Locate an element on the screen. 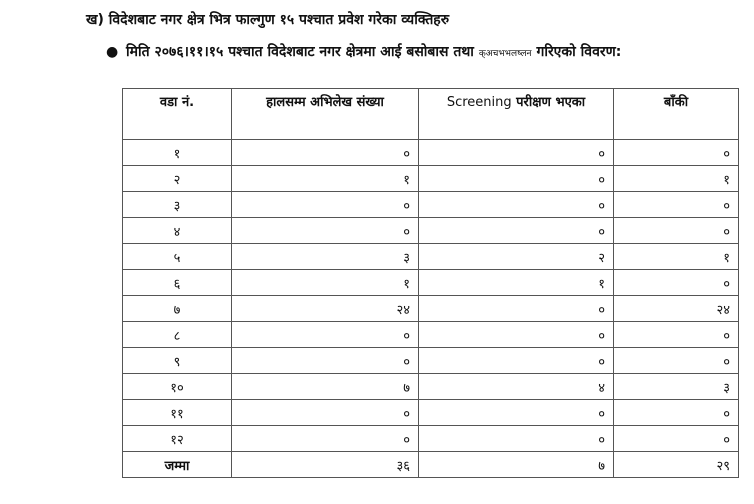 The image size is (754, 504). cell-ward: ४ is located at coordinates (177, 230).